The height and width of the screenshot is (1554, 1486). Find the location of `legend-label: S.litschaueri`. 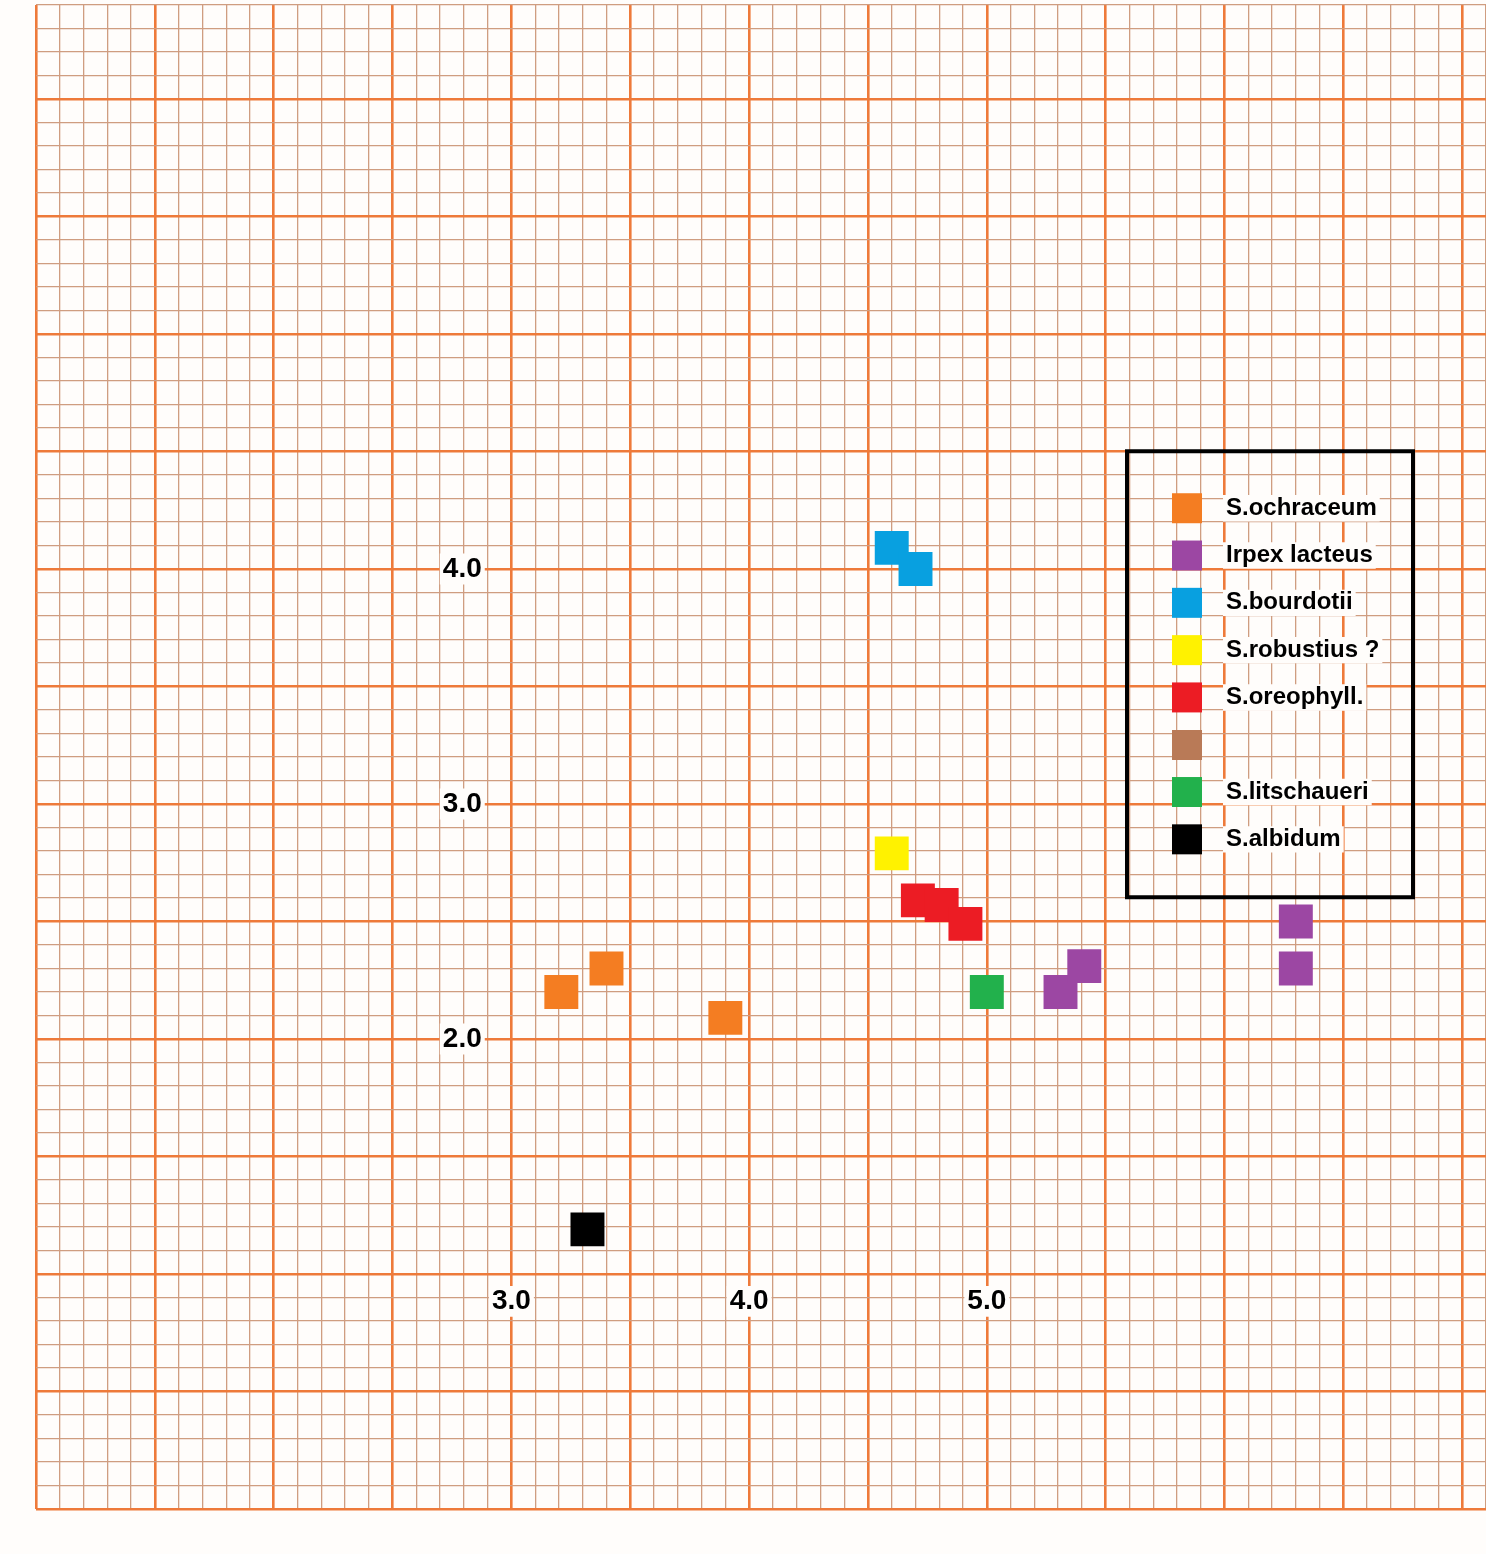

legend-label: S.litschaueri is located at coordinates (1297, 790).